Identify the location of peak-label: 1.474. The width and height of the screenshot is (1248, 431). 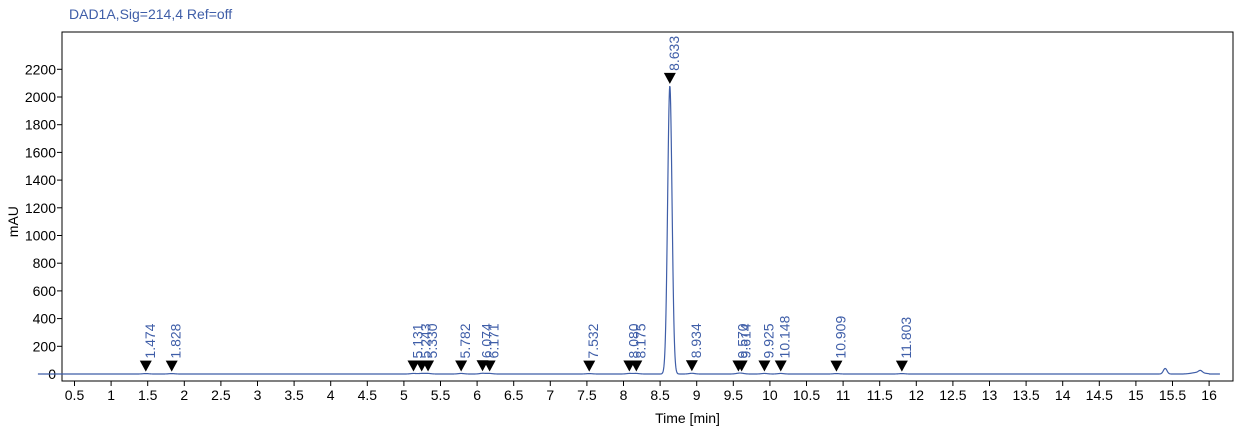
(150, 340).